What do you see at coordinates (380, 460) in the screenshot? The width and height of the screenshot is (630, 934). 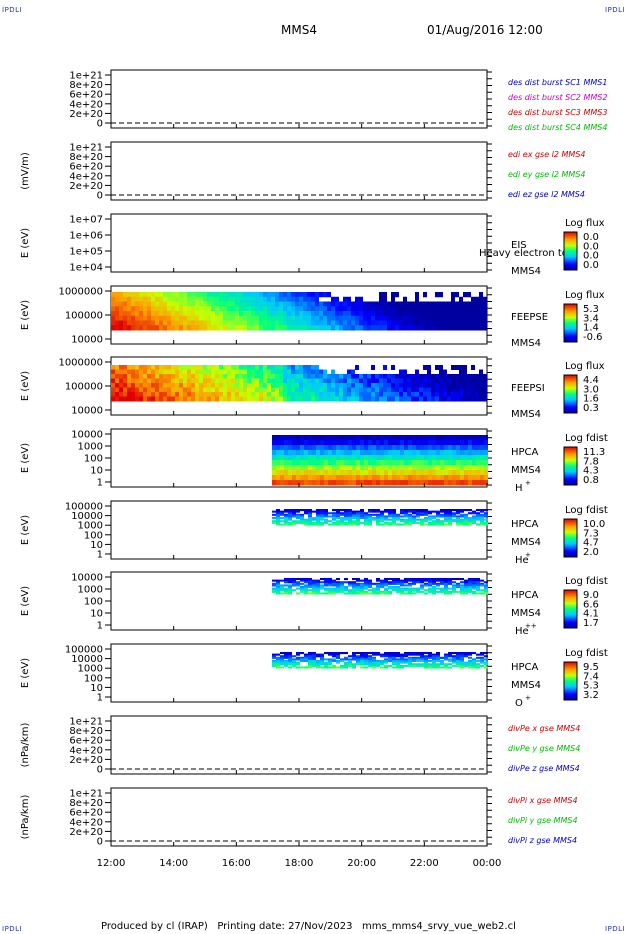 I see `spectrogram-hpca-h` at bounding box center [380, 460].